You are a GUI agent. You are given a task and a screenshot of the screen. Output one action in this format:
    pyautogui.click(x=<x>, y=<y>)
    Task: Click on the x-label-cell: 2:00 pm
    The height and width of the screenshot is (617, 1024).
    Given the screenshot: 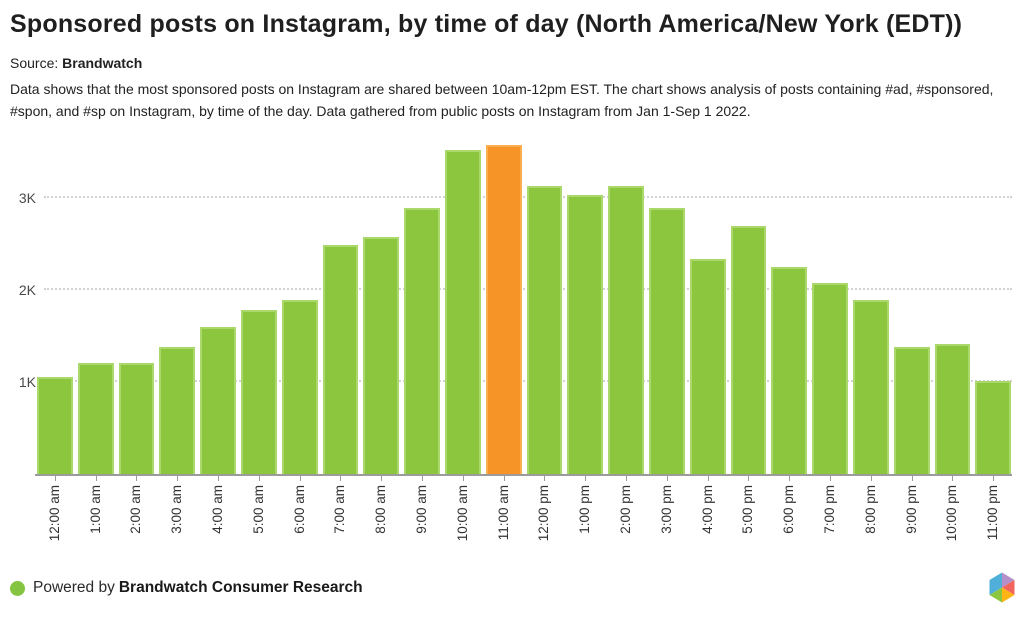 What is the action you would take?
    pyautogui.click(x=626, y=526)
    